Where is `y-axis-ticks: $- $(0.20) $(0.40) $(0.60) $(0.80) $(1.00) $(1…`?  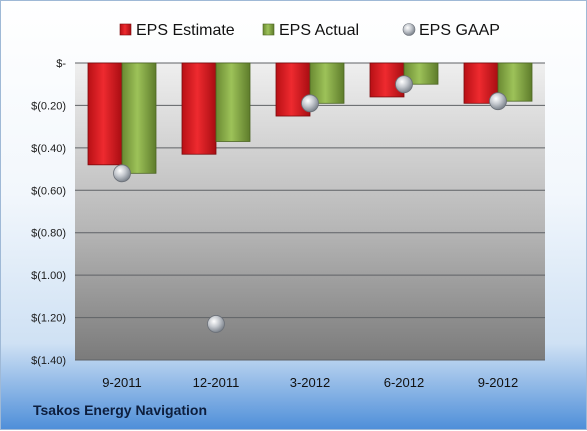 y-axis-ticks: $- $(0.20) $(0.40) $(0.60) $(0.80) $(1.00) $(1… is located at coordinates (48, 212).